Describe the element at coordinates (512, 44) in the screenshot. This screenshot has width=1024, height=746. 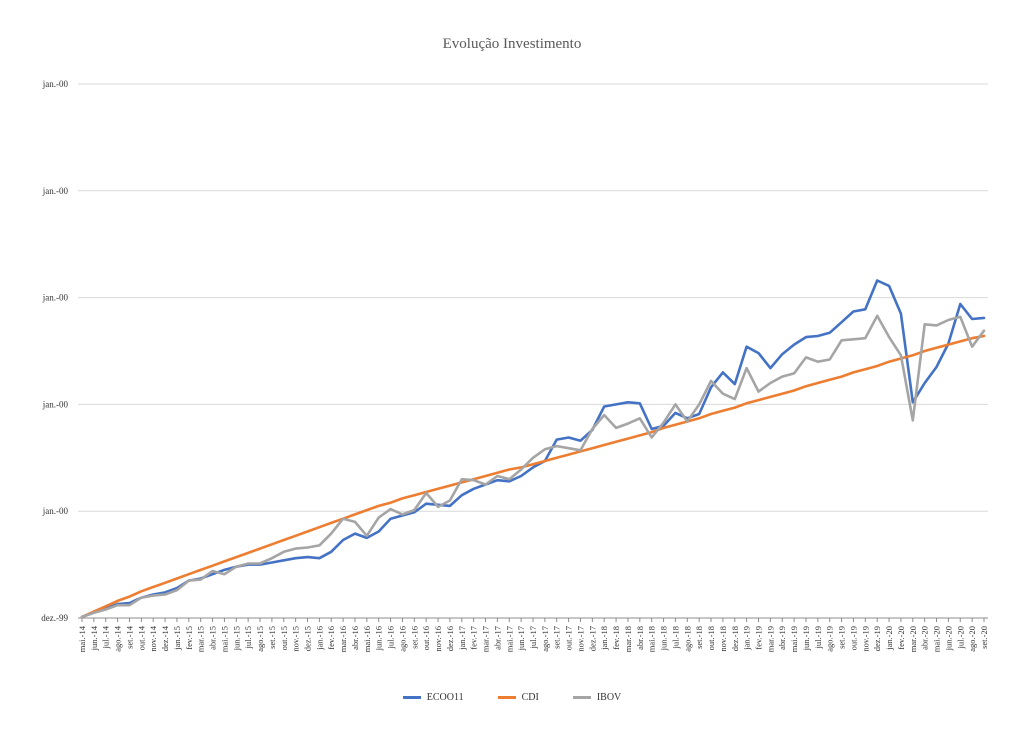
I see `chart-title: Evolução Investimento` at that location.